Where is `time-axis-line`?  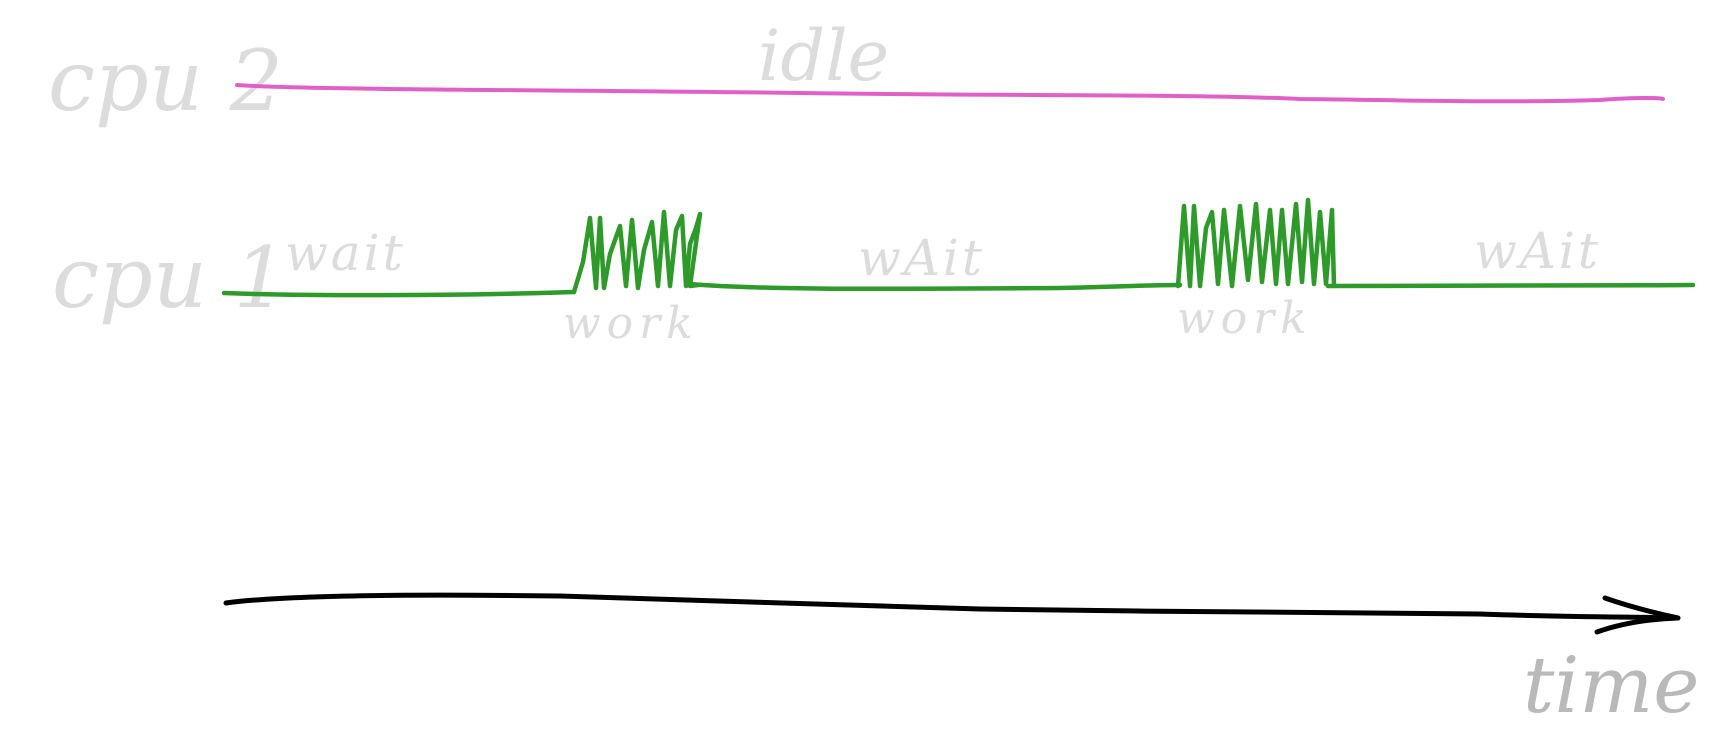 time-axis-line is located at coordinates (951, 606).